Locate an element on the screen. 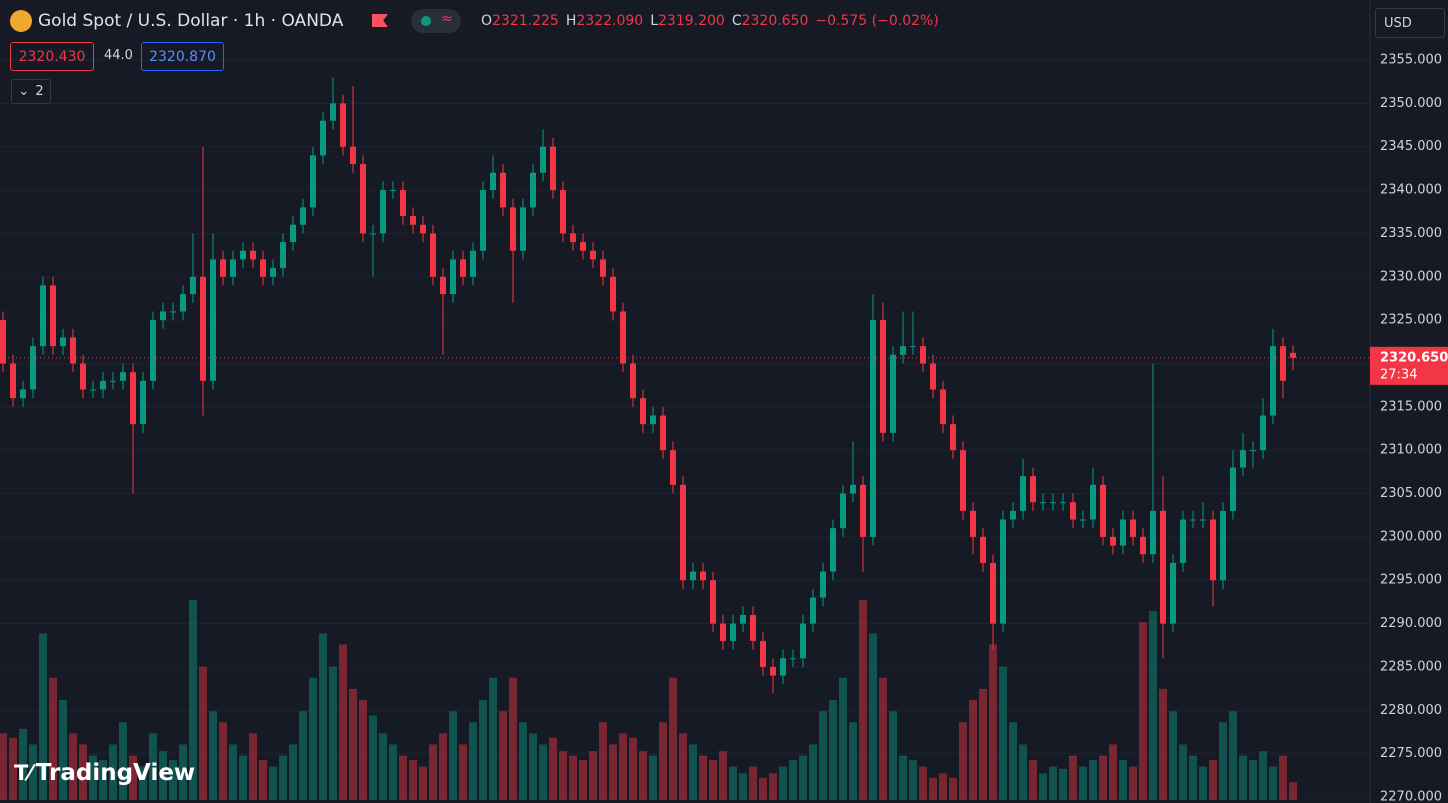 The image size is (1448, 803). y-tick-label: 2300.000 is located at coordinates (1411, 536).